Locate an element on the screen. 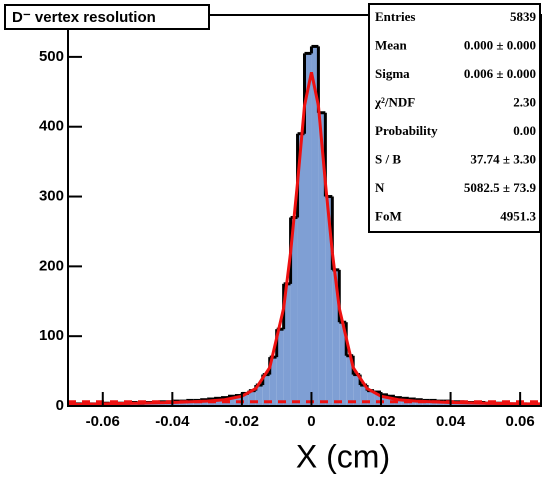 This screenshot has width=560, height=477. x-axis-label: X (cm) is located at coordinates (343, 456).